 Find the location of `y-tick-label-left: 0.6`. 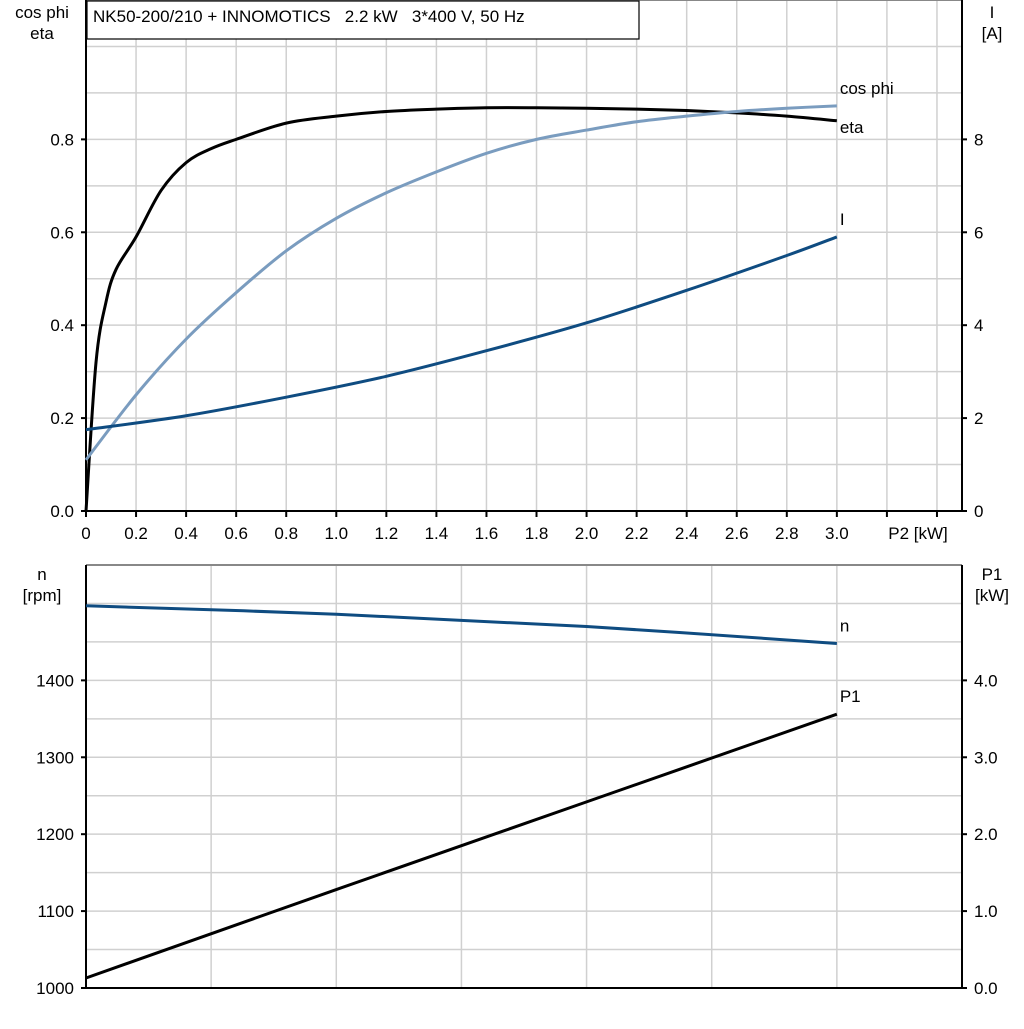

y-tick-label-left: 0.6 is located at coordinates (62, 232).